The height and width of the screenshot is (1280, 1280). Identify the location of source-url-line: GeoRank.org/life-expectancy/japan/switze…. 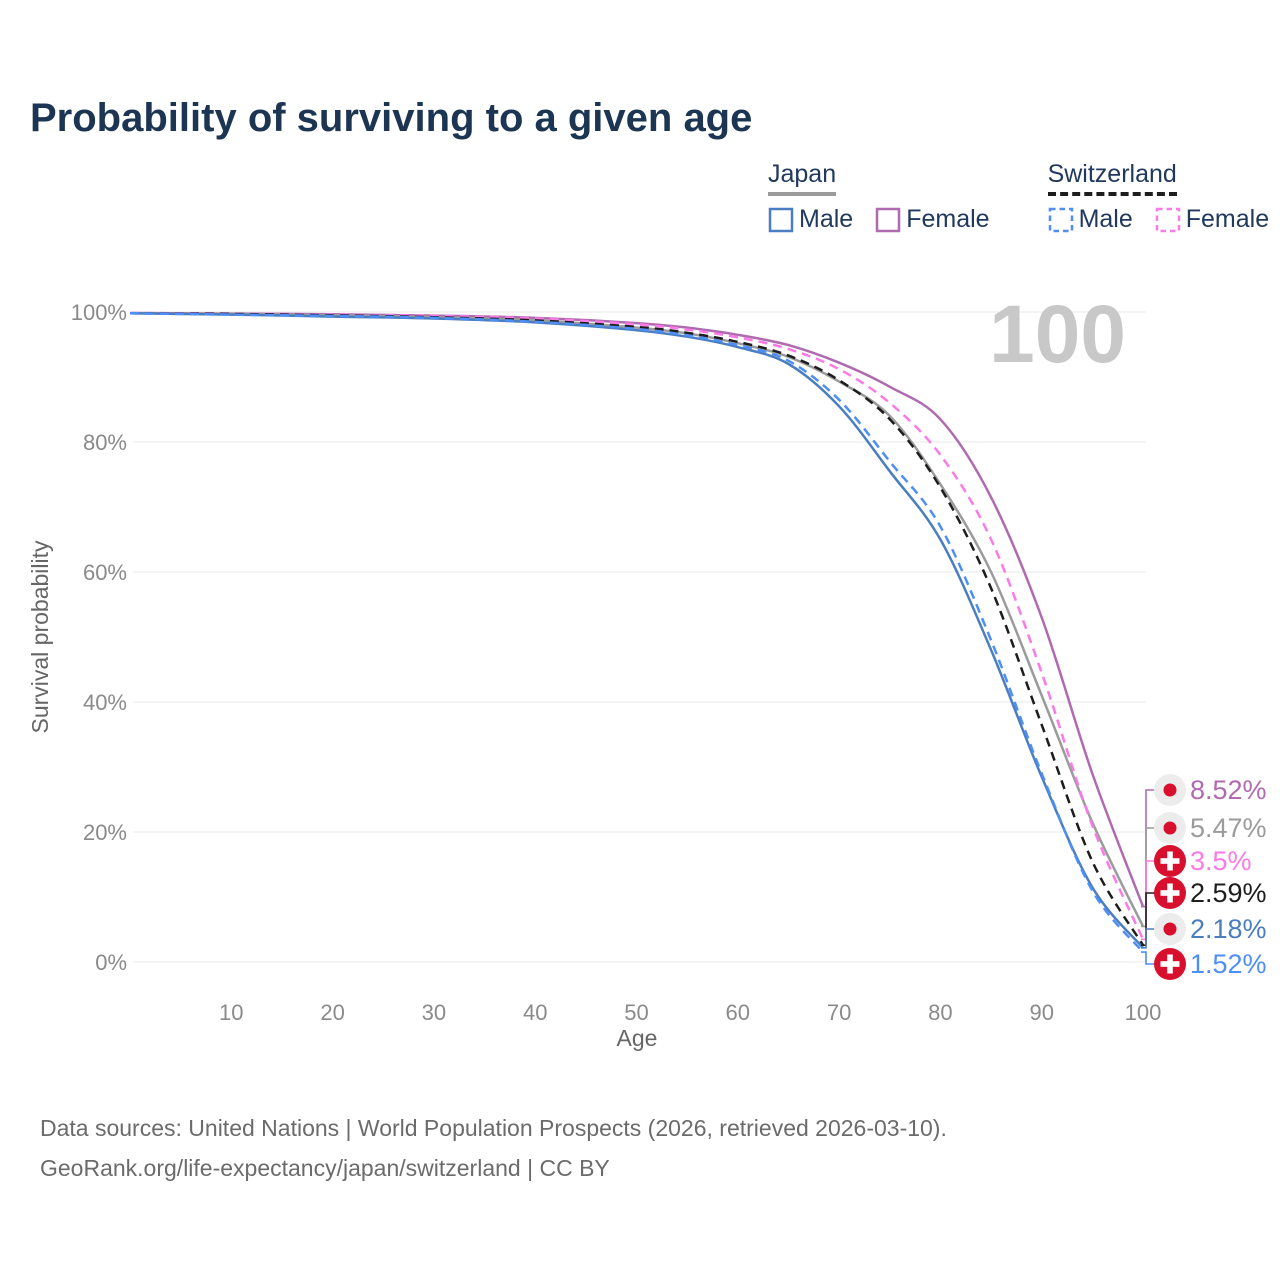
(325, 1168).